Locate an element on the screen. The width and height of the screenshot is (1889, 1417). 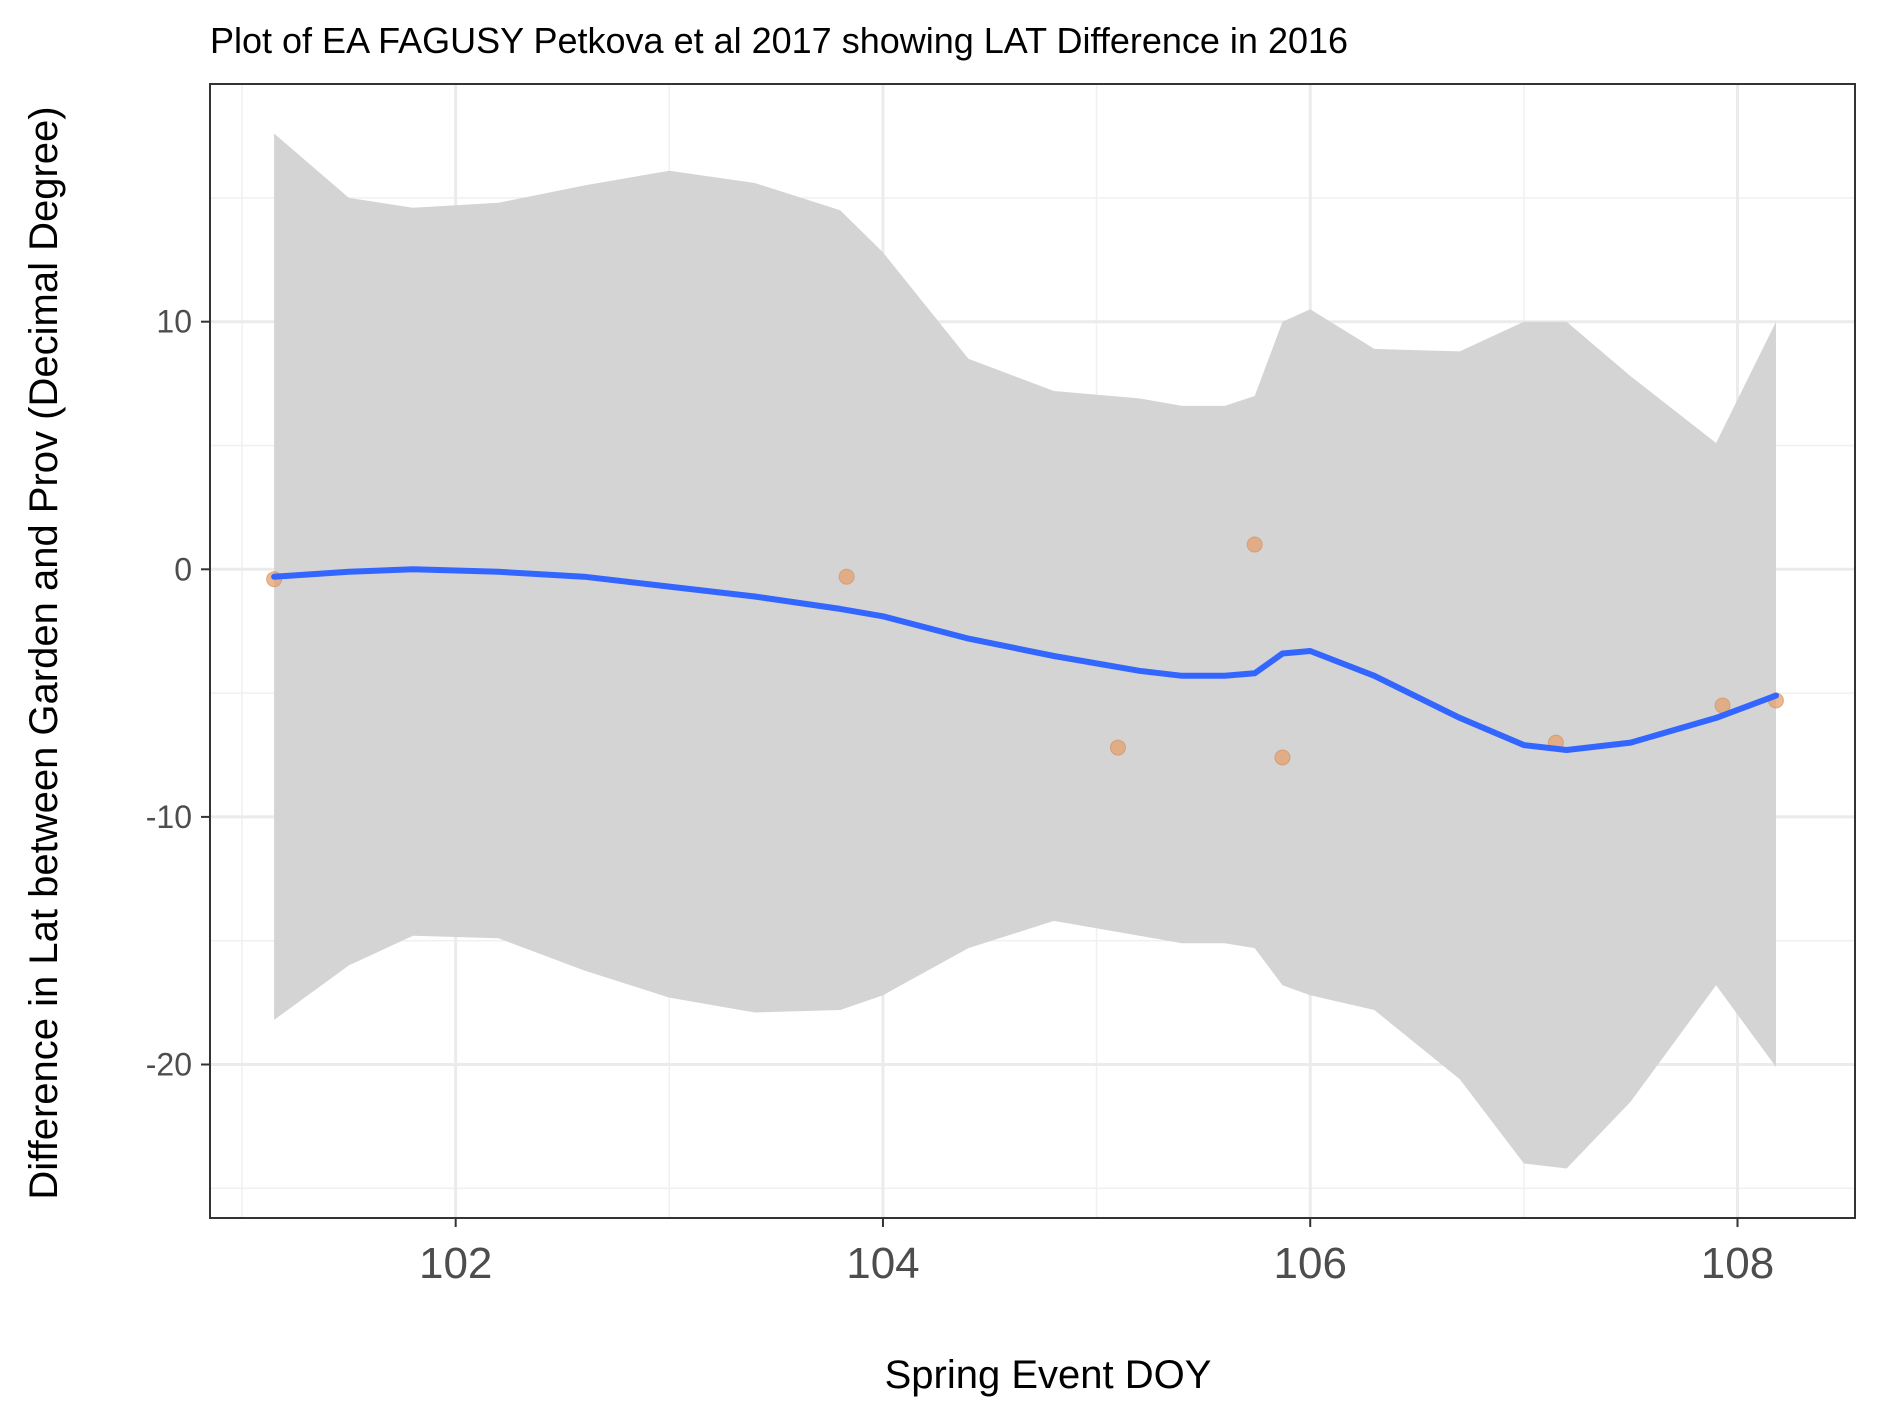
y-tick-label: 10 is located at coordinates (174, 322).